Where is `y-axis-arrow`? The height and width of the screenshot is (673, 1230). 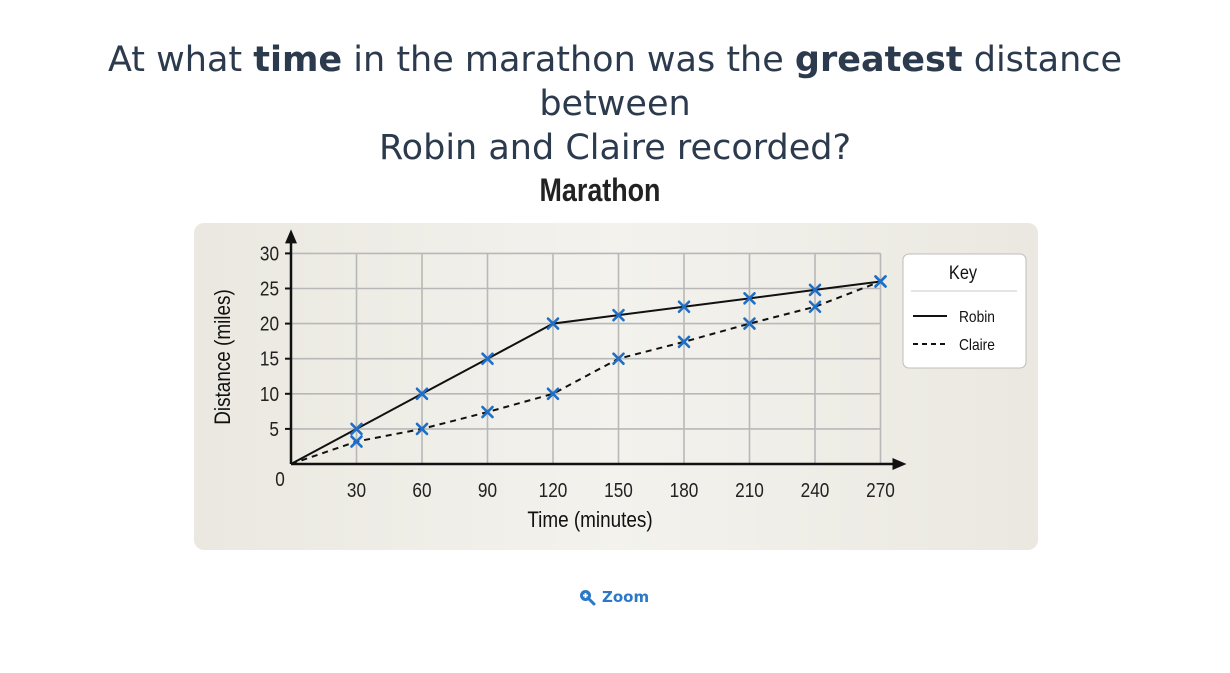
y-axis-arrow is located at coordinates (291, 236).